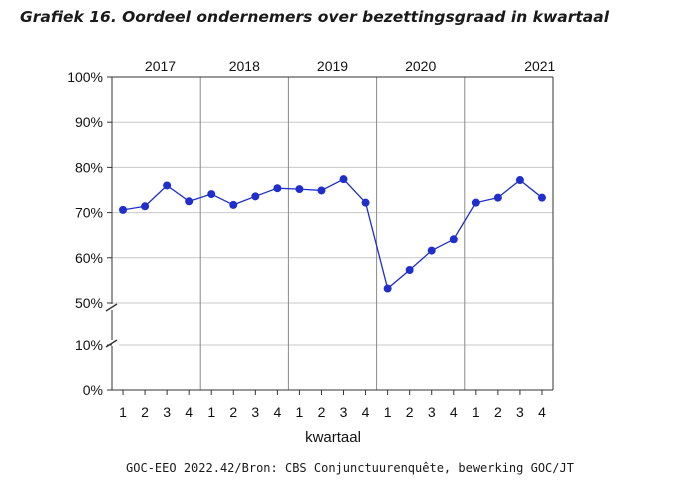 Image resolution: width=700 pixels, height=493 pixels. Describe the element at coordinates (89, 122) in the screenshot. I see `y-tick-label: 90%` at that location.